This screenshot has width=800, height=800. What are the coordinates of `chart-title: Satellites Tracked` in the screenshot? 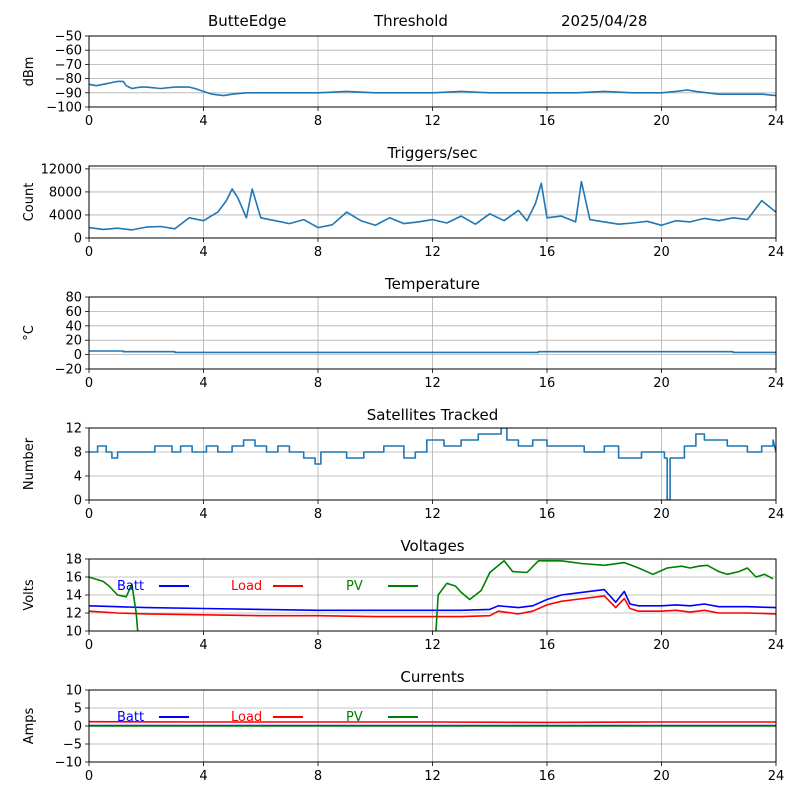 It's located at (432, 415).